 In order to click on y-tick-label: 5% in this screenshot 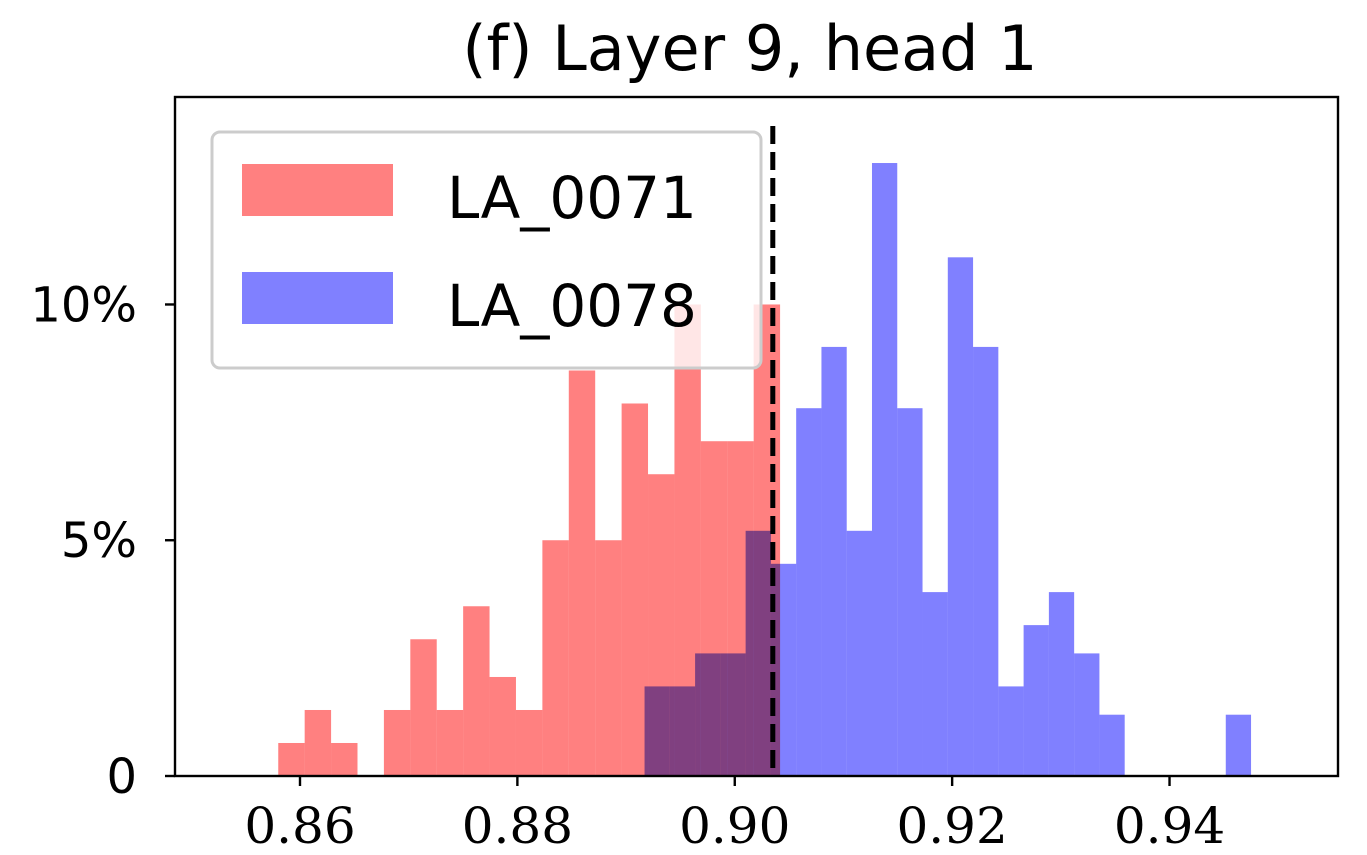, I will do `click(99, 541)`.